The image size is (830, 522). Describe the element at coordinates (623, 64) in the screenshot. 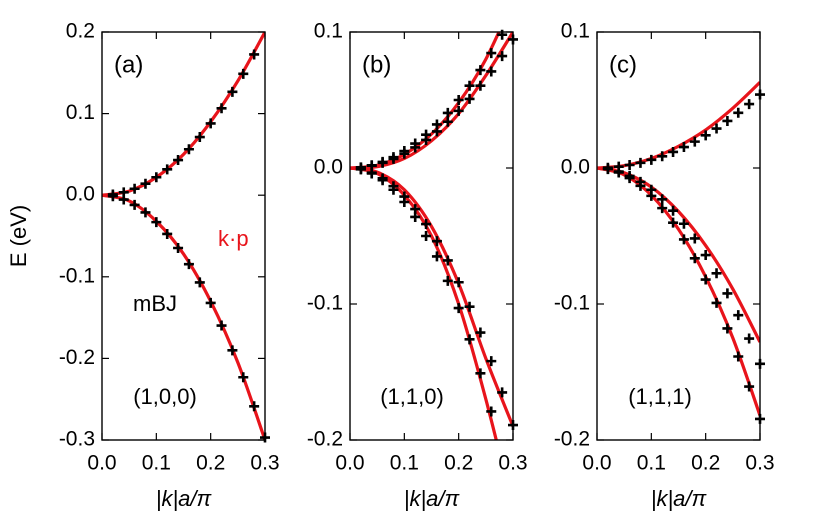

I see `panel-label: (c)` at that location.